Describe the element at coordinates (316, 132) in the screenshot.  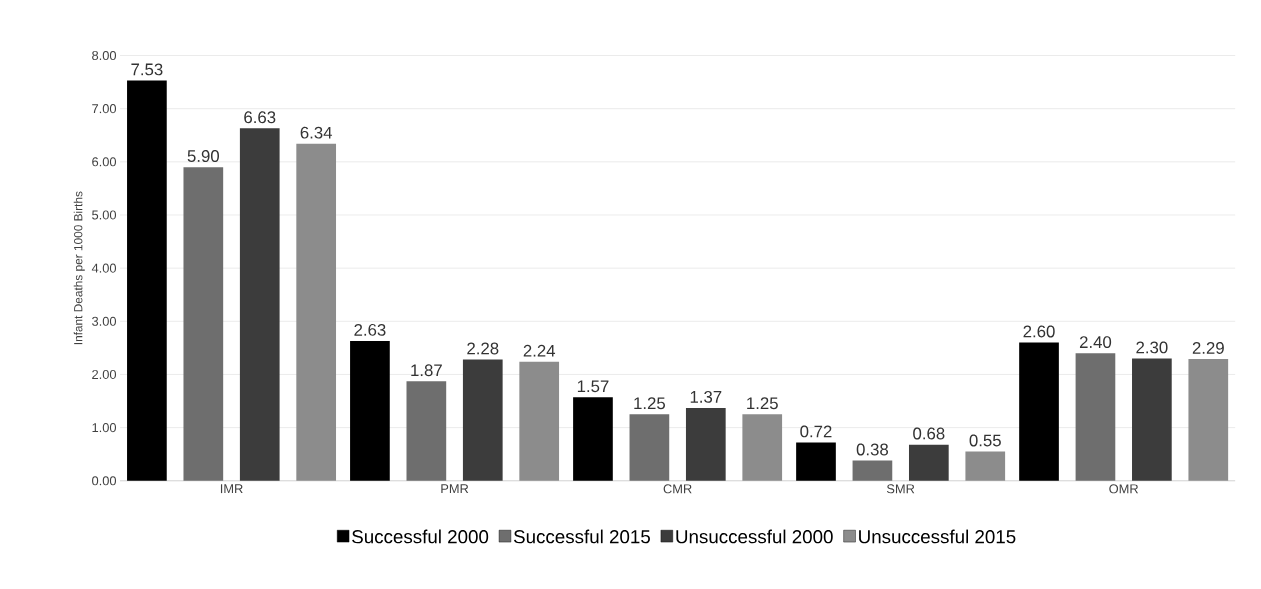
I see `data-label: 6.34` at that location.